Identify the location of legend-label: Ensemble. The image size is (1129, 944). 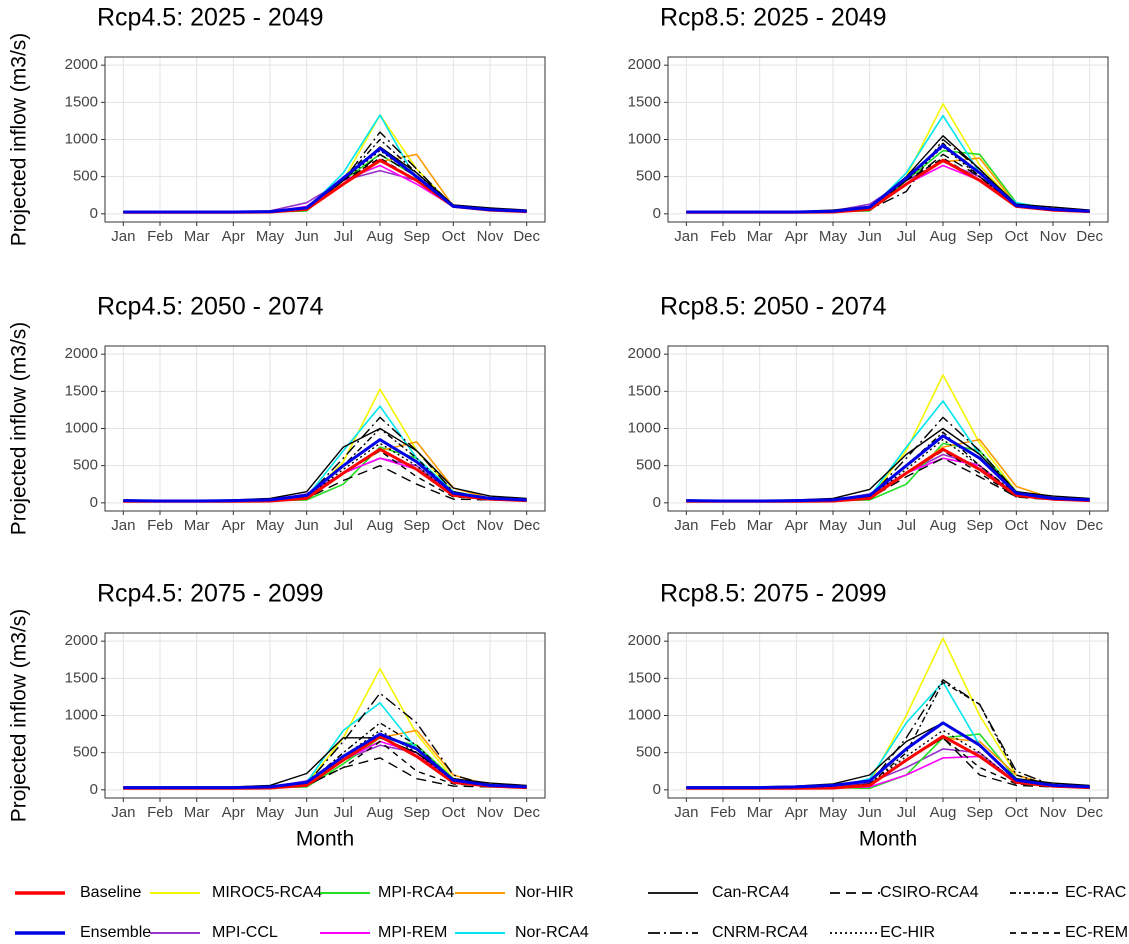
(115, 932).